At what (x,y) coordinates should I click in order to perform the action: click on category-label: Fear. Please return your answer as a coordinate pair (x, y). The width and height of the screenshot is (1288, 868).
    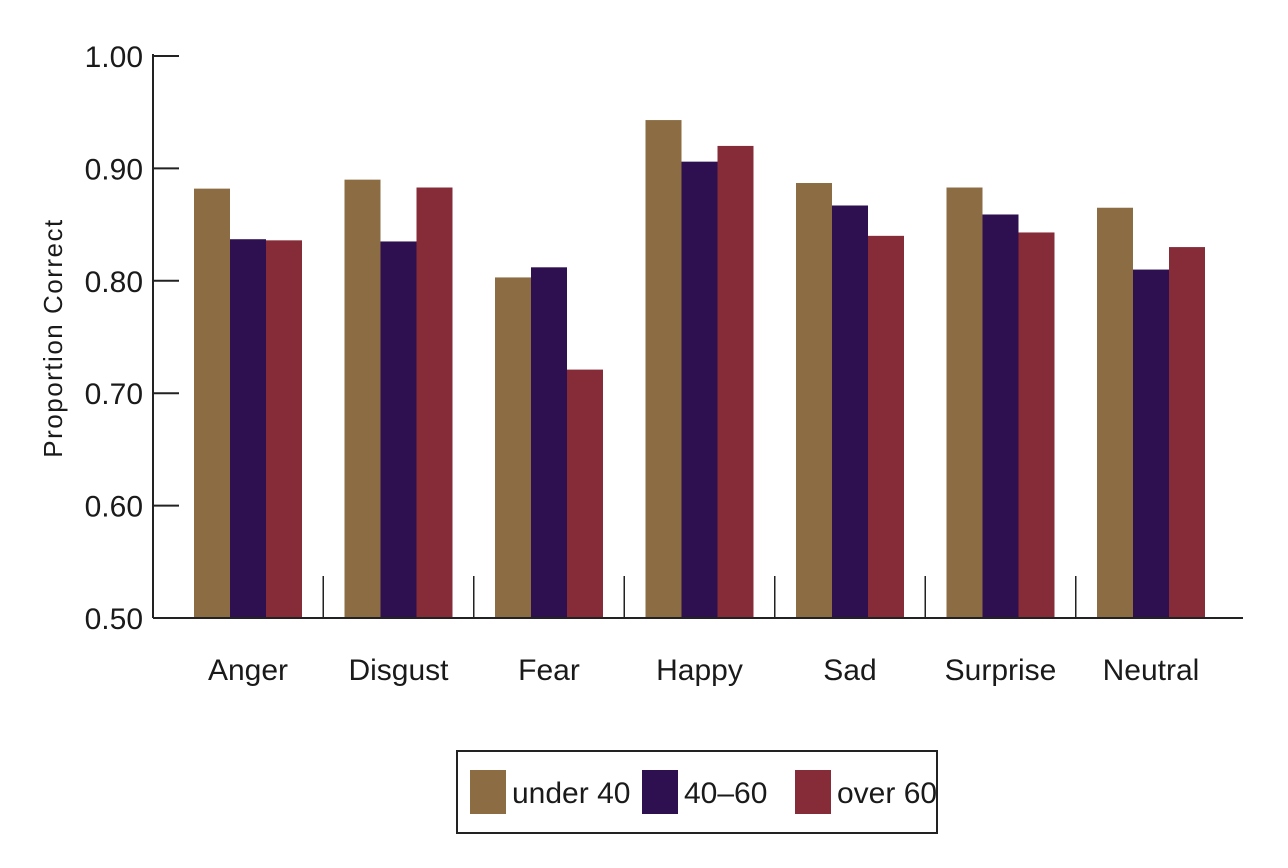
    Looking at the image, I should click on (549, 670).